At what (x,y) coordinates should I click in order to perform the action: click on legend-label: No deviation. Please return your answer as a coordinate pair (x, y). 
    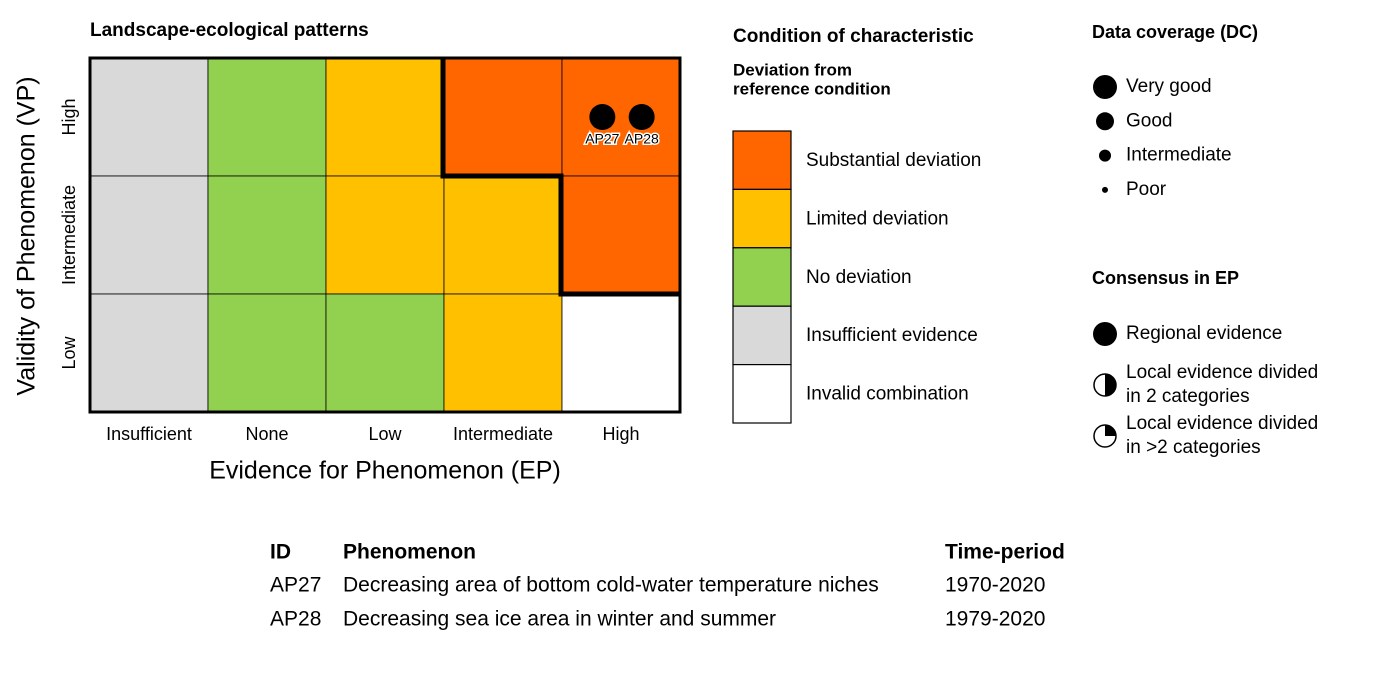
    Looking at the image, I should click on (859, 277).